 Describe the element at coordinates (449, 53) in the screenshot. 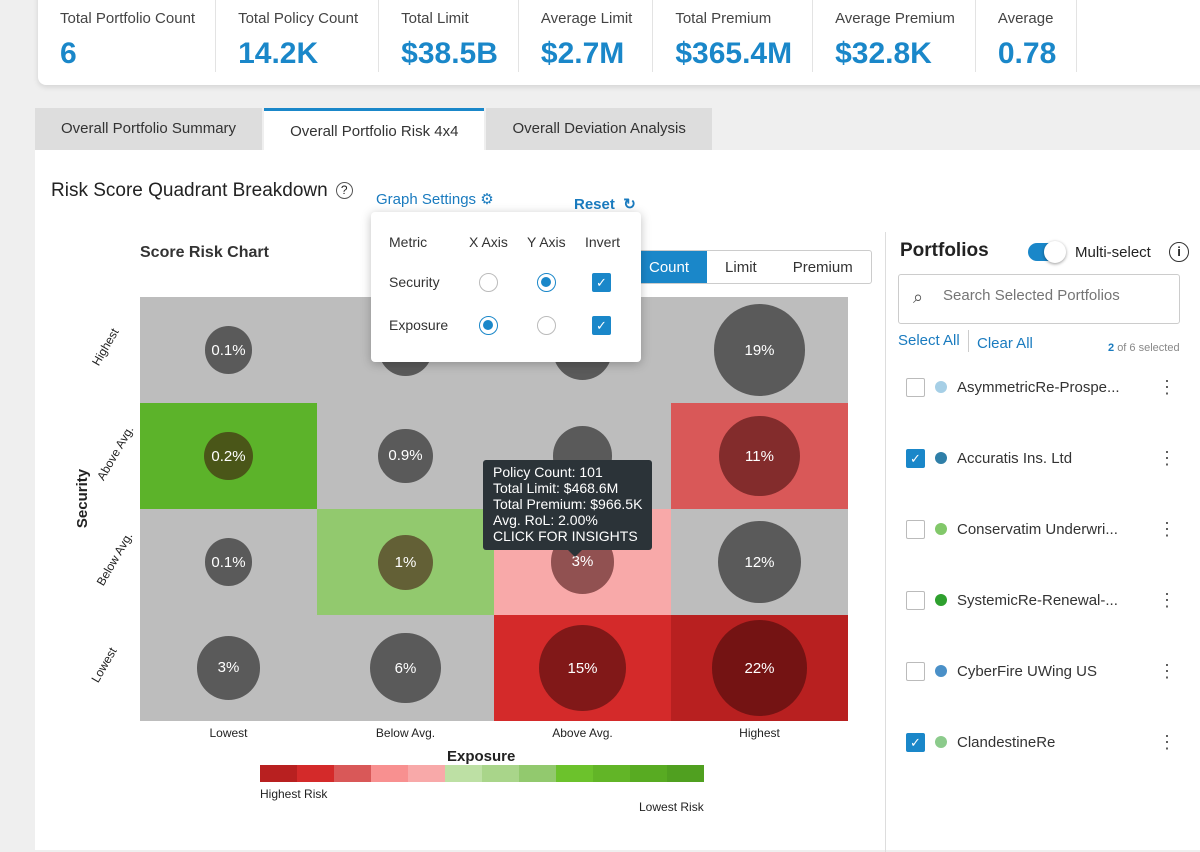

I see `kpi-value: $38.5B` at that location.